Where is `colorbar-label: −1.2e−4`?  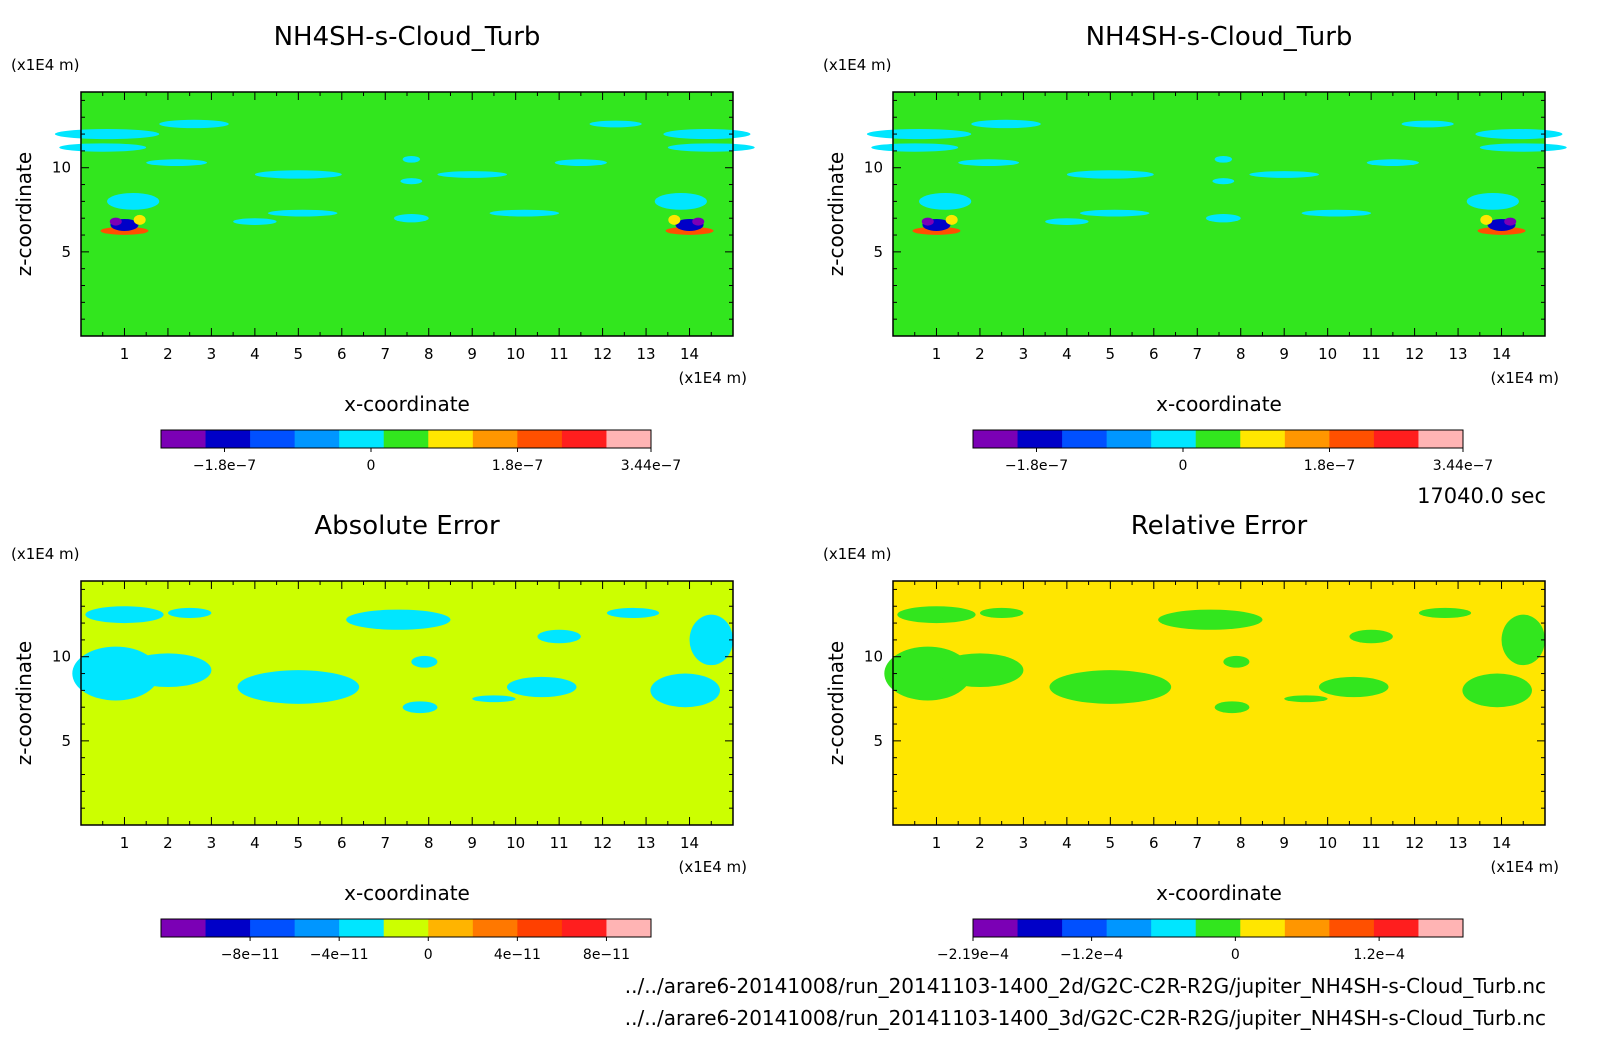 colorbar-label: −1.2e−4 is located at coordinates (1091, 955).